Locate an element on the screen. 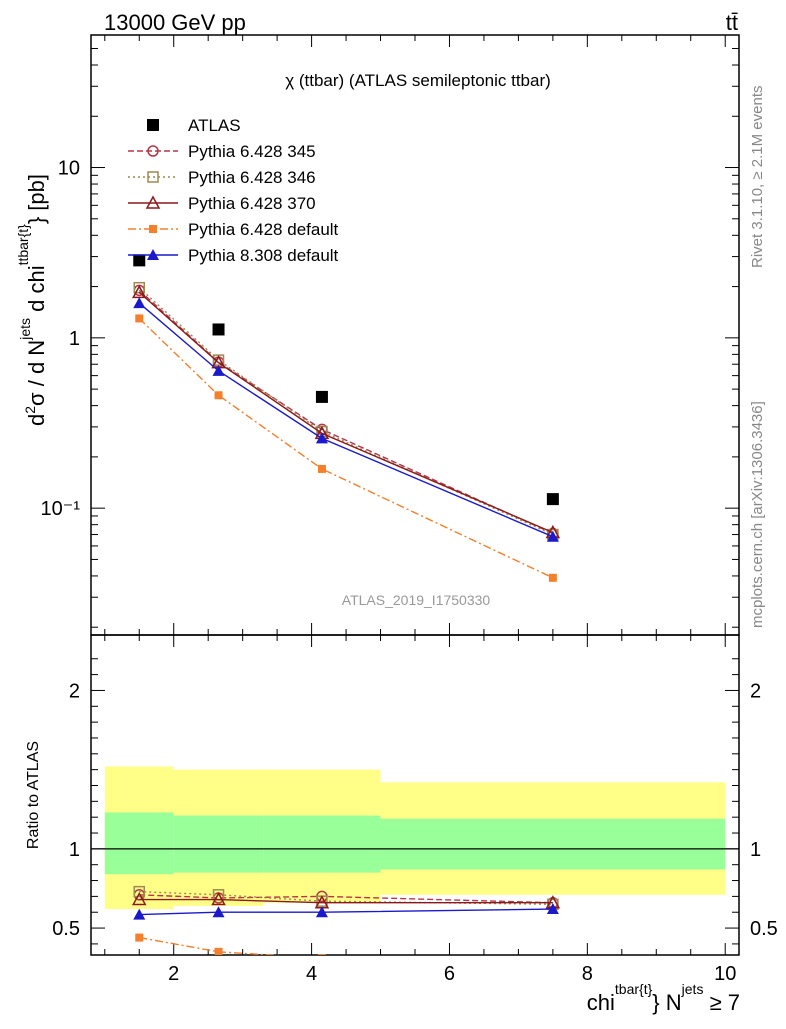 Image resolution: width=786 pixels, height=1029 pixels. x-tick-label: 6 is located at coordinates (449, 974).